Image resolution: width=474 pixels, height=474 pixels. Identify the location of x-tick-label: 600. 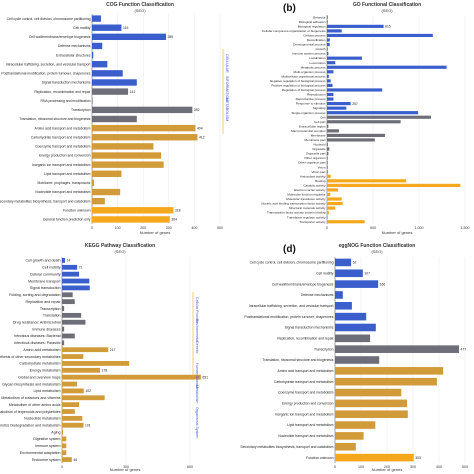
(190, 467).